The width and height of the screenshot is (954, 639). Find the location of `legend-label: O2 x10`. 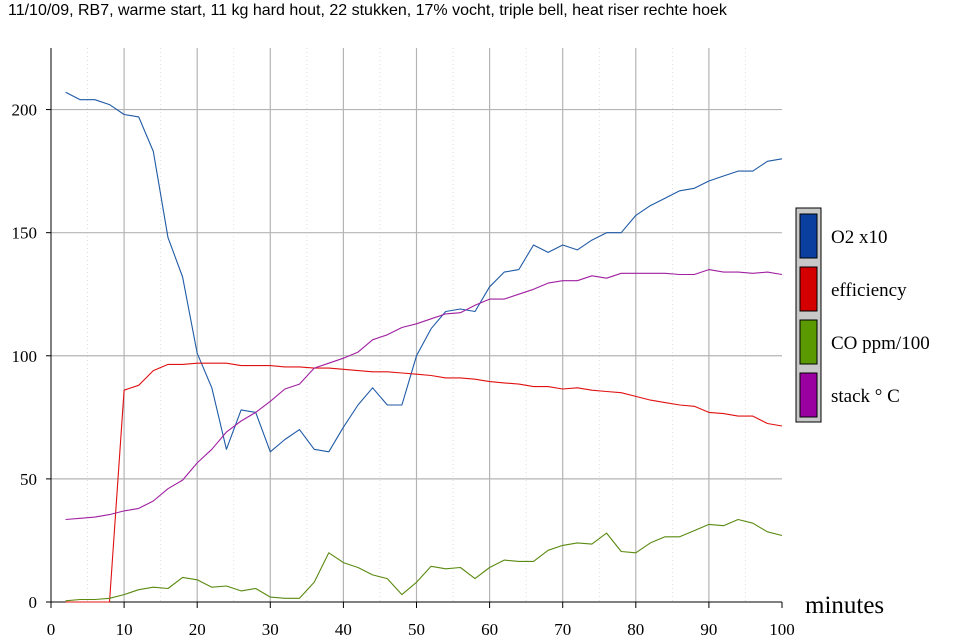

legend-label: O2 x10 is located at coordinates (859, 237).